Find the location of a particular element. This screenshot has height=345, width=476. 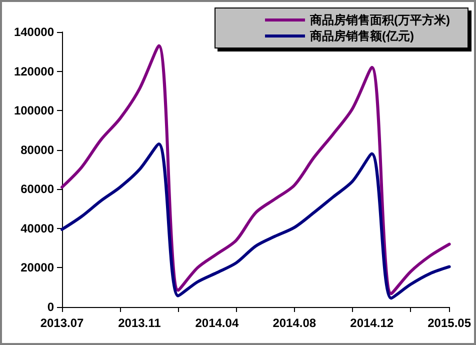

y-tick-label: 20000 is located at coordinates (37, 267).